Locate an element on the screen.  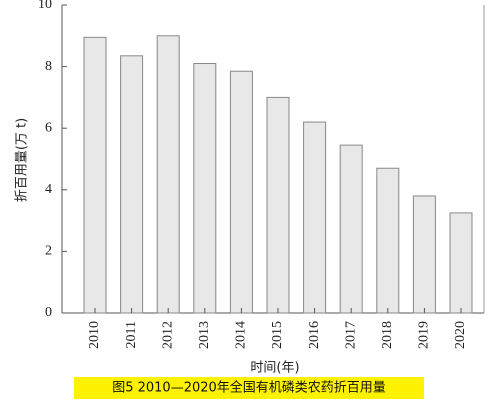
y-tick-label: 0 is located at coordinates (48, 312).